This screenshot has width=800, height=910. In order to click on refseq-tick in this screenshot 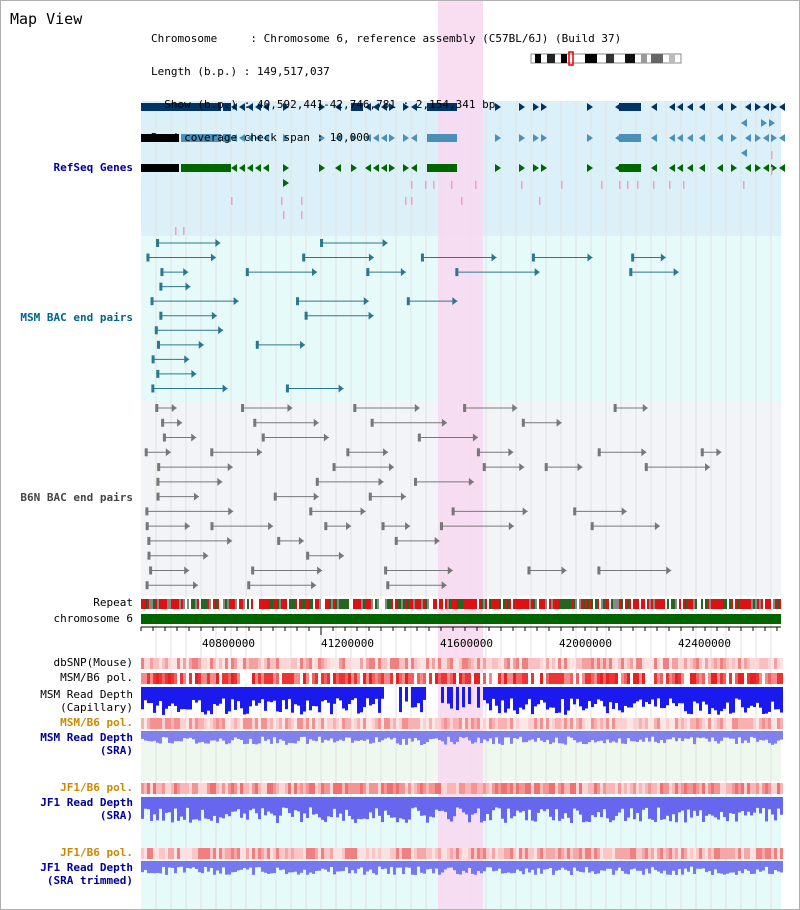, I will do `click(744, 185)`.